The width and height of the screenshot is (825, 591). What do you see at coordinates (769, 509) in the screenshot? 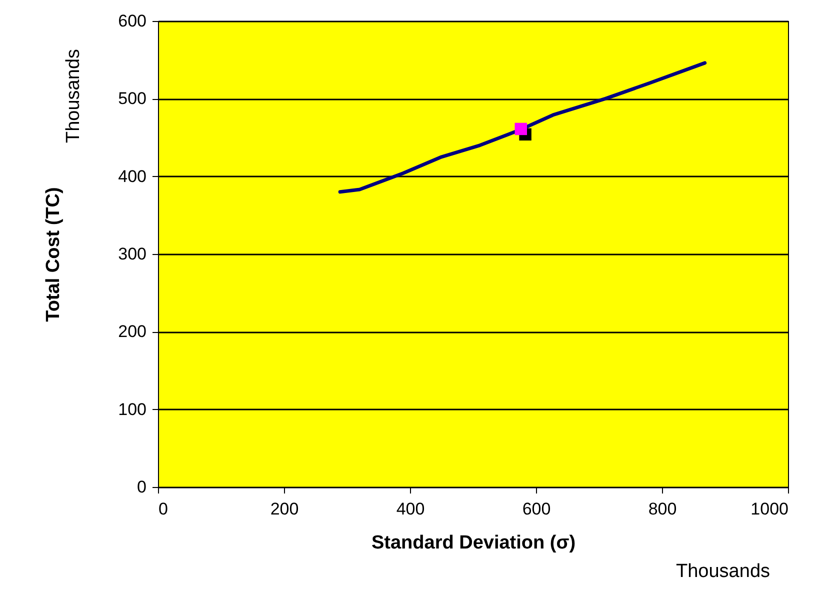
I see `x-tick-label: 1000` at bounding box center [769, 509].